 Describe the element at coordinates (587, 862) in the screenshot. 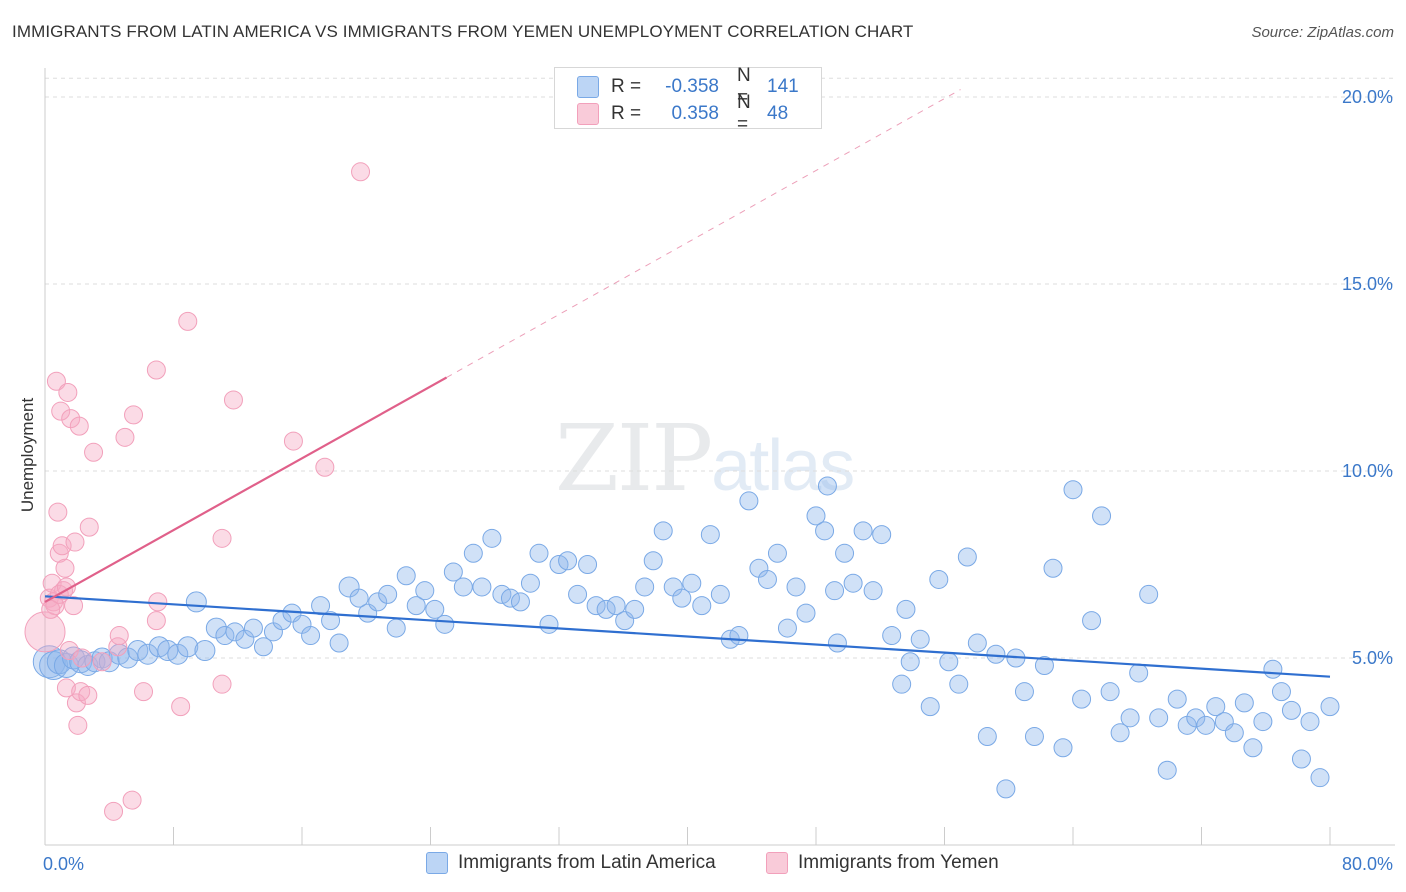

I see `legend-label-latin: Immigrants from Latin America` at that location.